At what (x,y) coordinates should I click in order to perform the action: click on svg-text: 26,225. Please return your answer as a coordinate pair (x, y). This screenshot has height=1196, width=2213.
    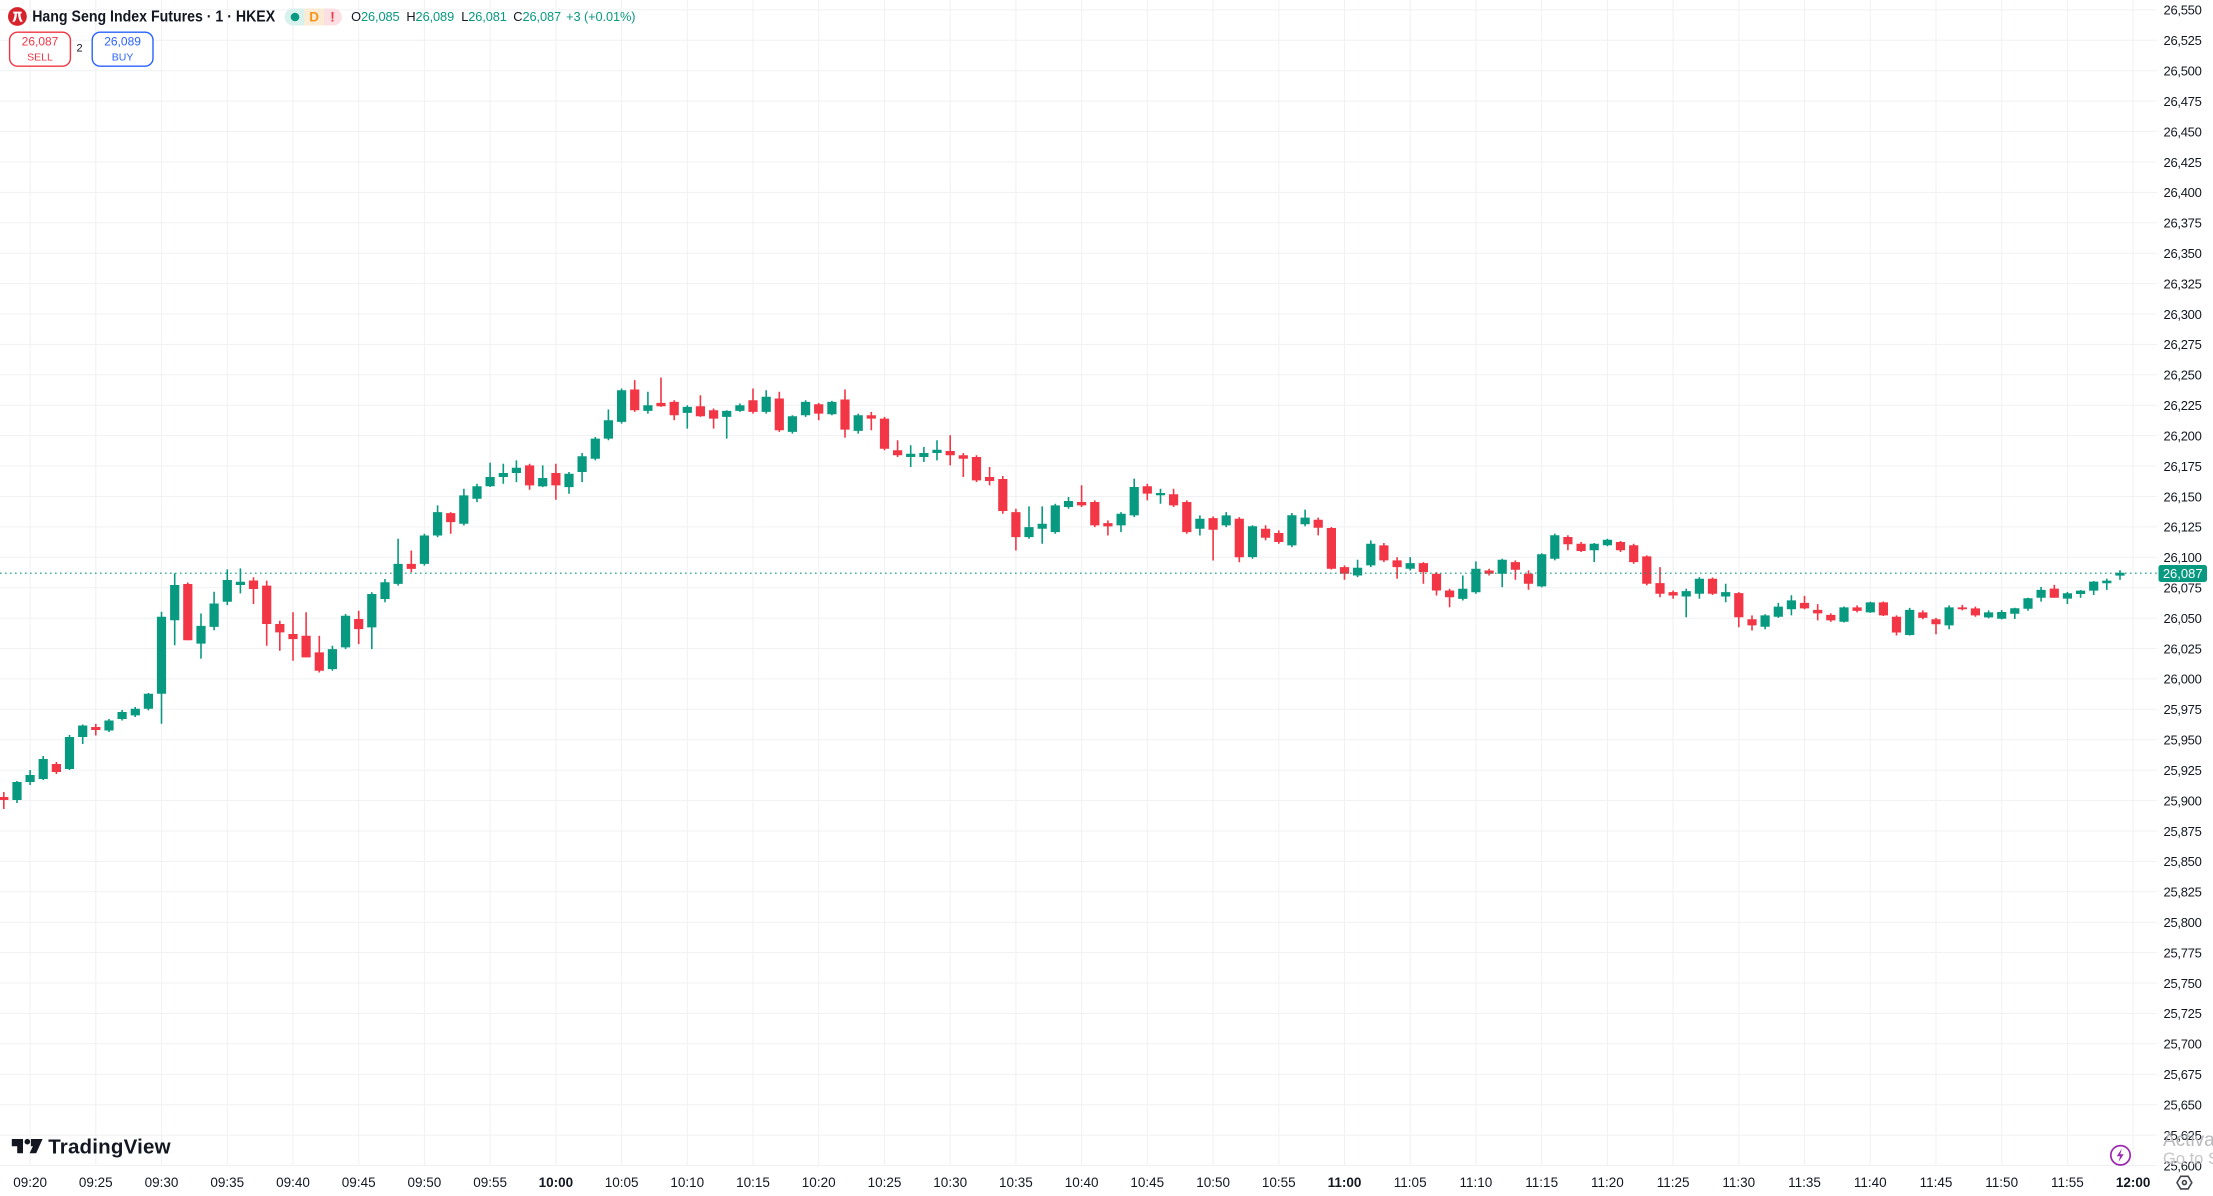
    Looking at the image, I should click on (2183, 405).